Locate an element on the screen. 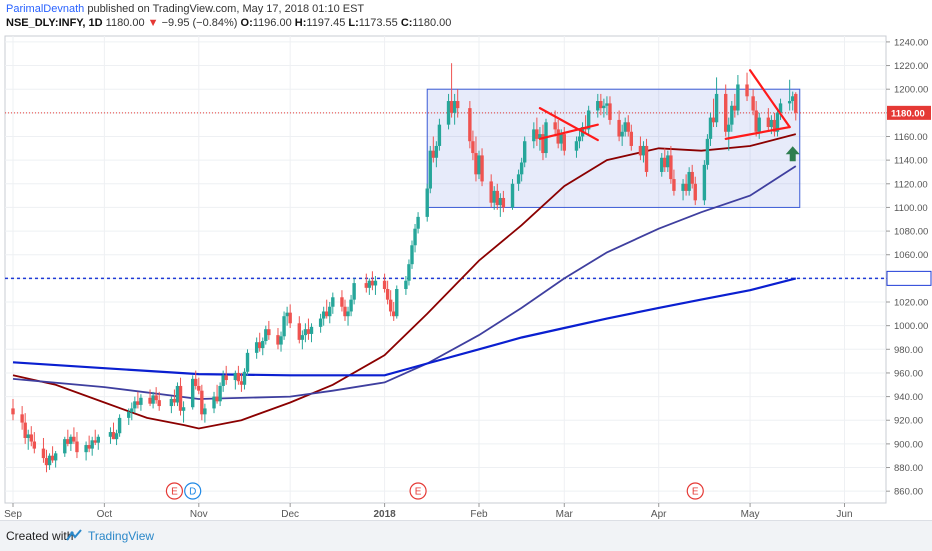 This screenshot has width=932, height=551. open-label: O: is located at coordinates (246, 23).